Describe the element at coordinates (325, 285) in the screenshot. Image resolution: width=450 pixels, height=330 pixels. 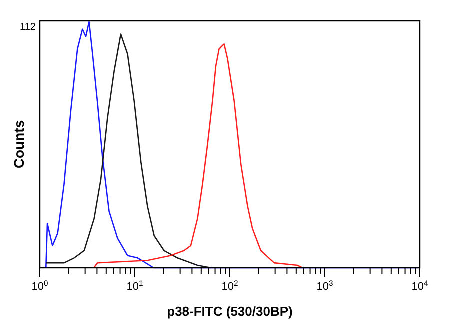
I see `x-tick-label: 10$^{3}$` at that location.